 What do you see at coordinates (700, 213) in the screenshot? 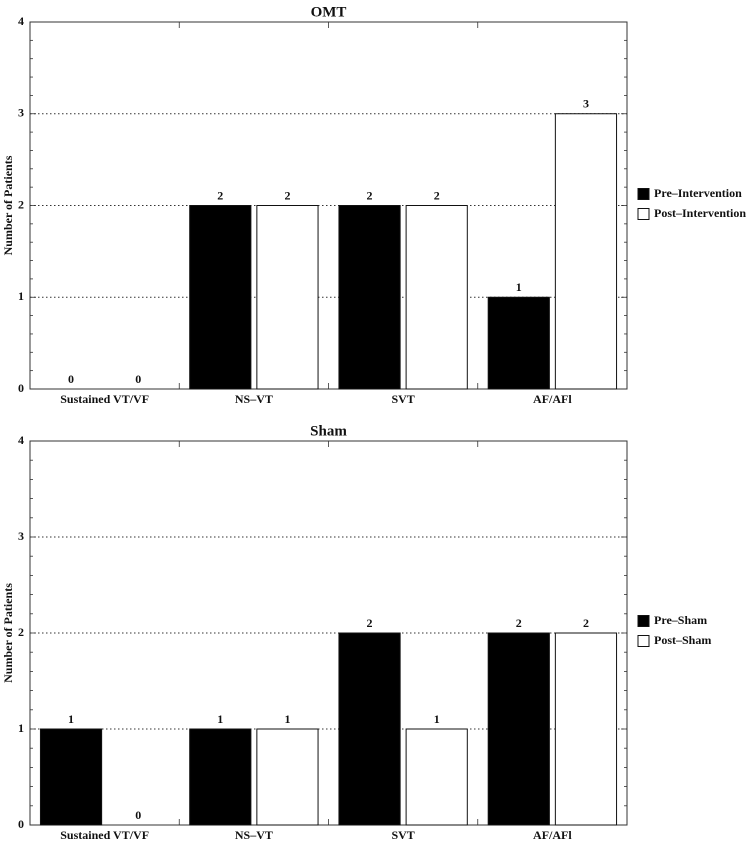
I see `legend-label: Post–Intervention` at bounding box center [700, 213].